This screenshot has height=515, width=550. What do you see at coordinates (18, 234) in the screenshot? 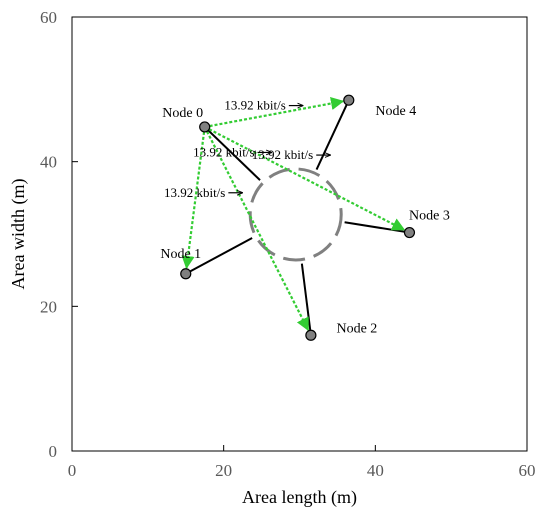
I see `y-axis-label: Area width (m)` at bounding box center [18, 234].